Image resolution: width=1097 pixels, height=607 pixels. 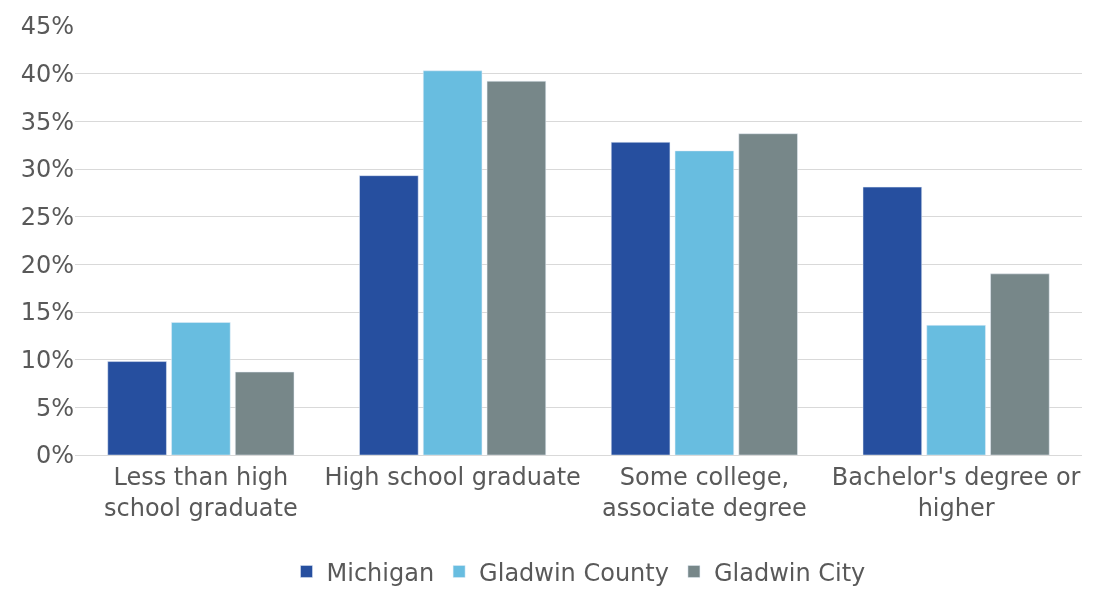 I want to click on y-tick-label: 25%, so click(x=47, y=217).